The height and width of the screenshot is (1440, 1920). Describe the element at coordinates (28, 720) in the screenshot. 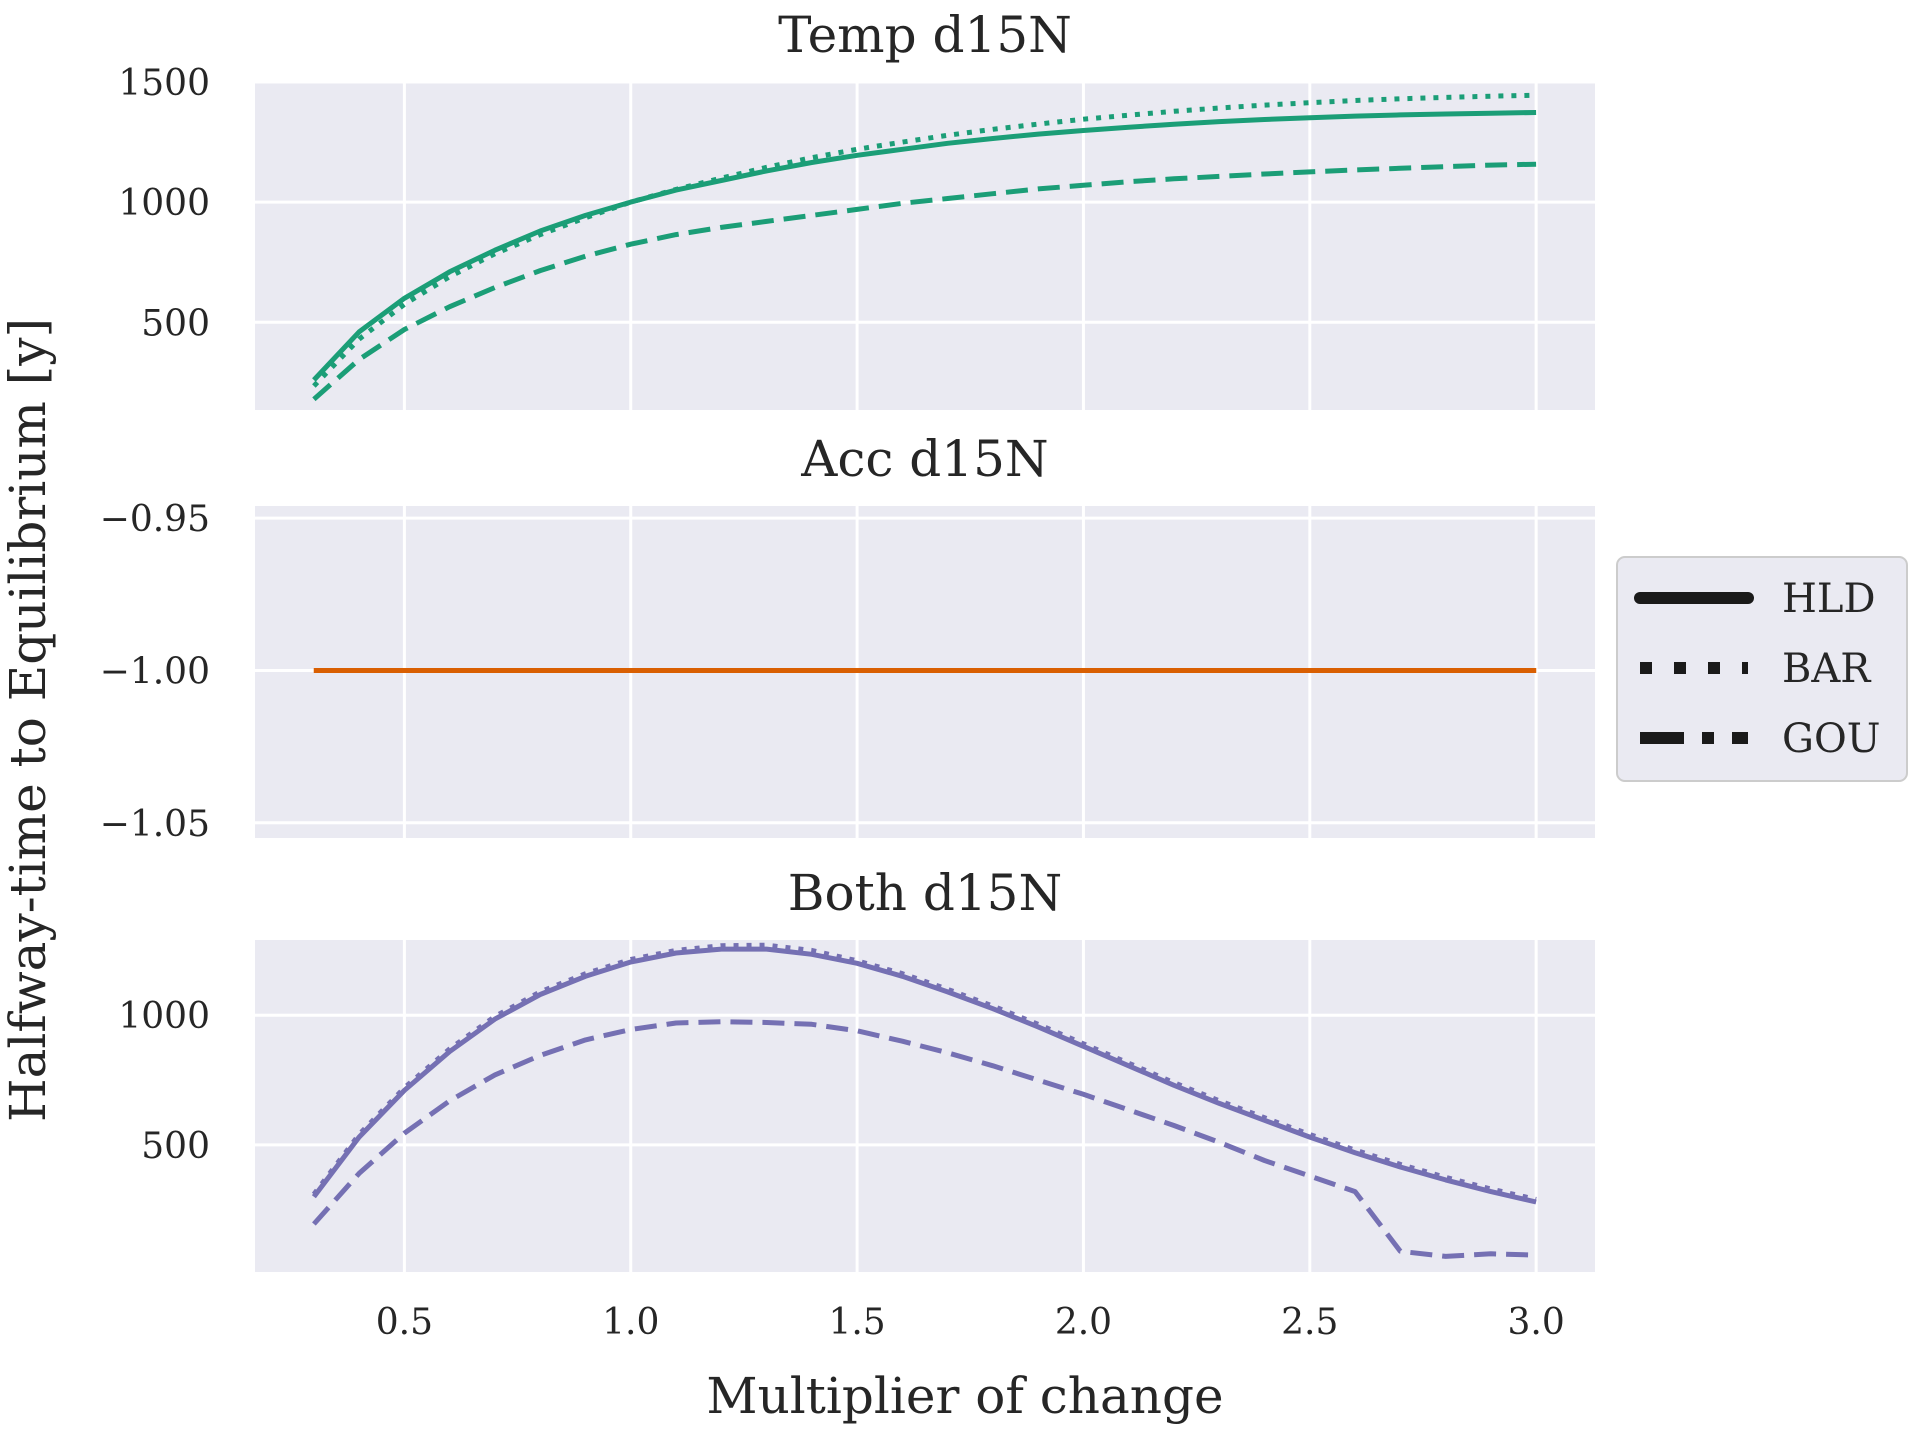

I see `y-axis-label: Halfway-time to Equilibrium [y]` at that location.